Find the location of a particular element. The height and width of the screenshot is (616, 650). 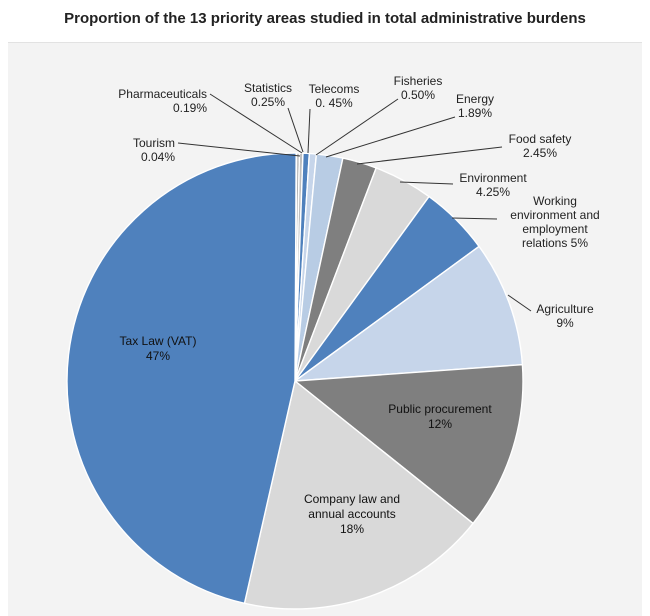

slice-value-company-law-and-annual-accounts: 18% is located at coordinates (352, 529).